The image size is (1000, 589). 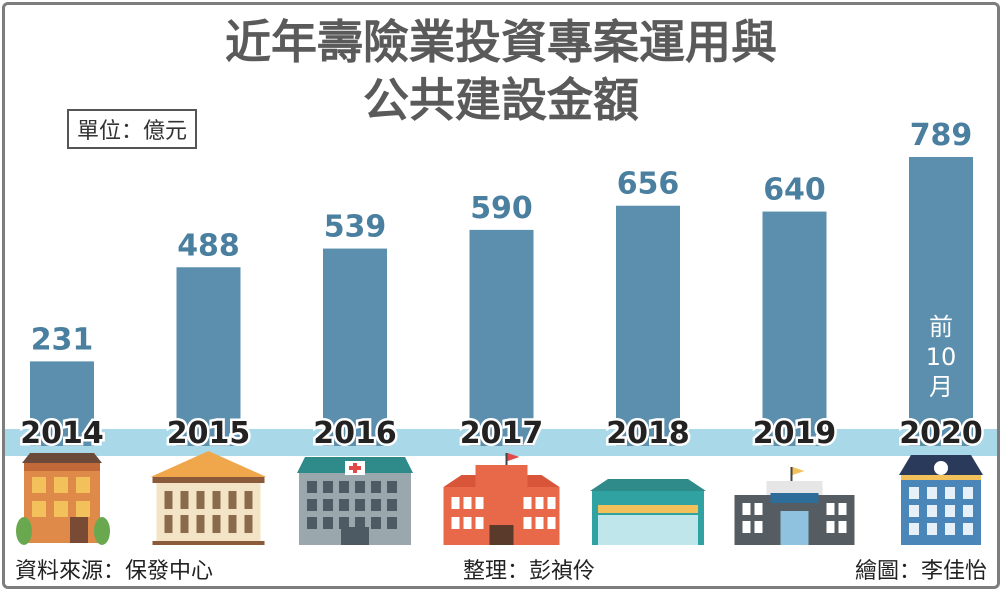 I want to click on annotation-line-3: 月, so click(x=941, y=387).